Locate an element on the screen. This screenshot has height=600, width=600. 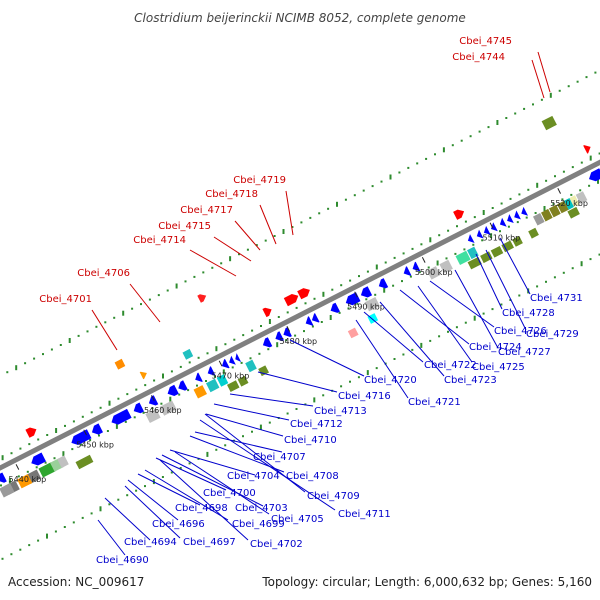
tick-label: 5450 kbp is located at coordinates (95, 445).